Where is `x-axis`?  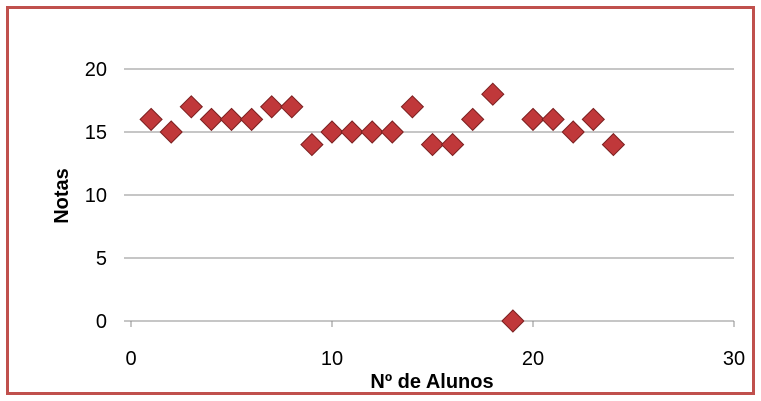
x-axis is located at coordinates (432, 324).